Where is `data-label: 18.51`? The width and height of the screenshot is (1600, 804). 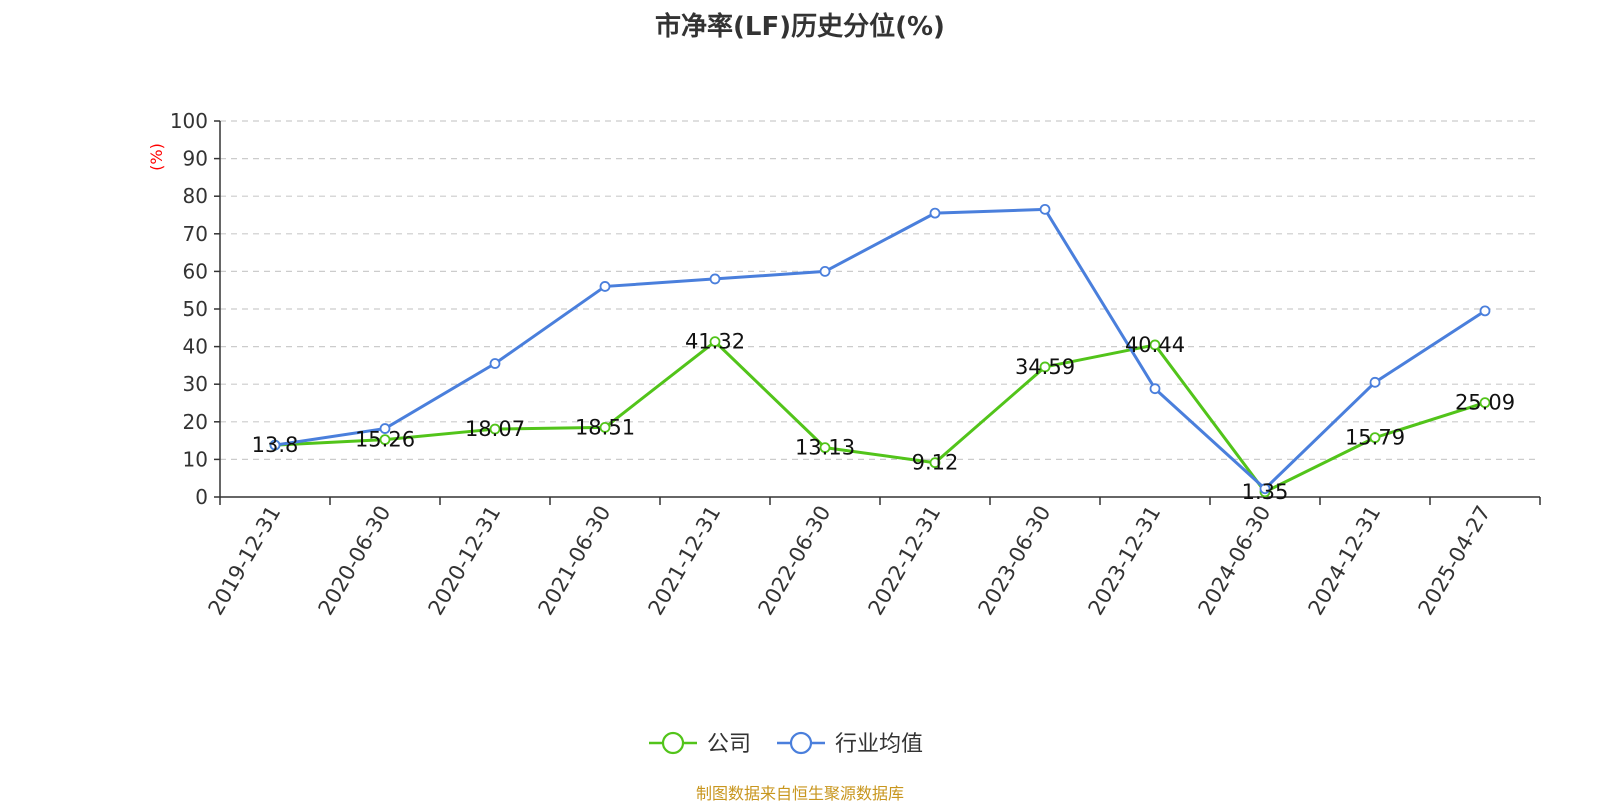
data-label: 18.51 is located at coordinates (605, 427).